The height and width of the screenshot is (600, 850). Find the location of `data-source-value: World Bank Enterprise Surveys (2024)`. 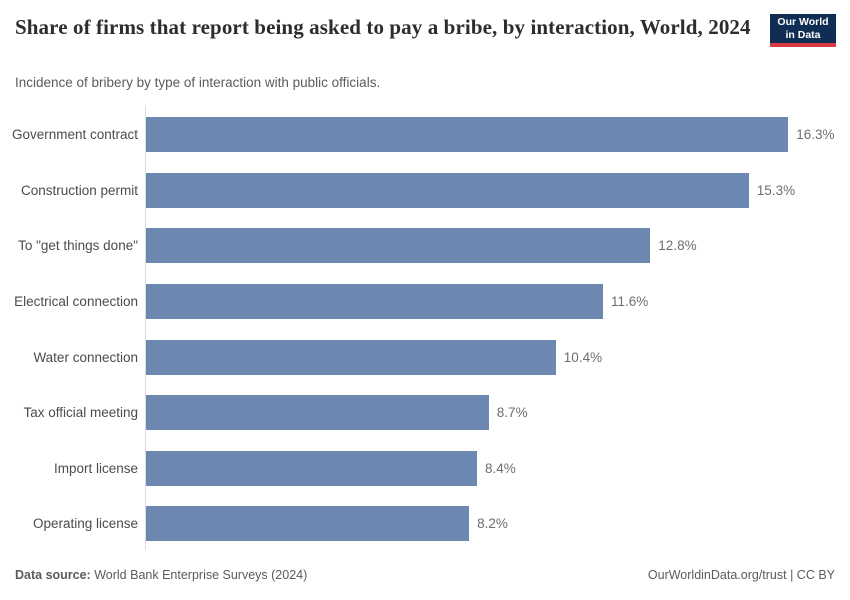

data-source-value: World Bank Enterprise Surveys (2024) is located at coordinates (201, 575).